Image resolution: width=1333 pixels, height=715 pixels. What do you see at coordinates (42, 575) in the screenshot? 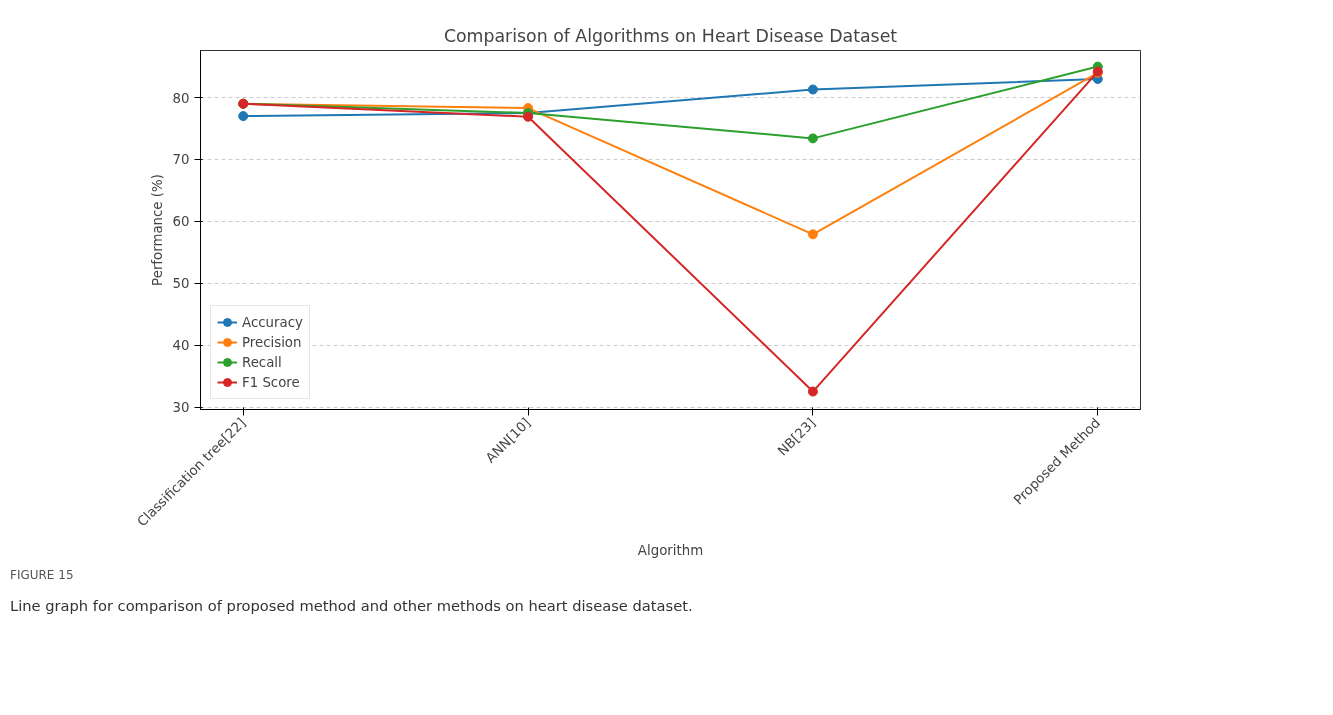
I see `caption: FIGURE 15` at bounding box center [42, 575].